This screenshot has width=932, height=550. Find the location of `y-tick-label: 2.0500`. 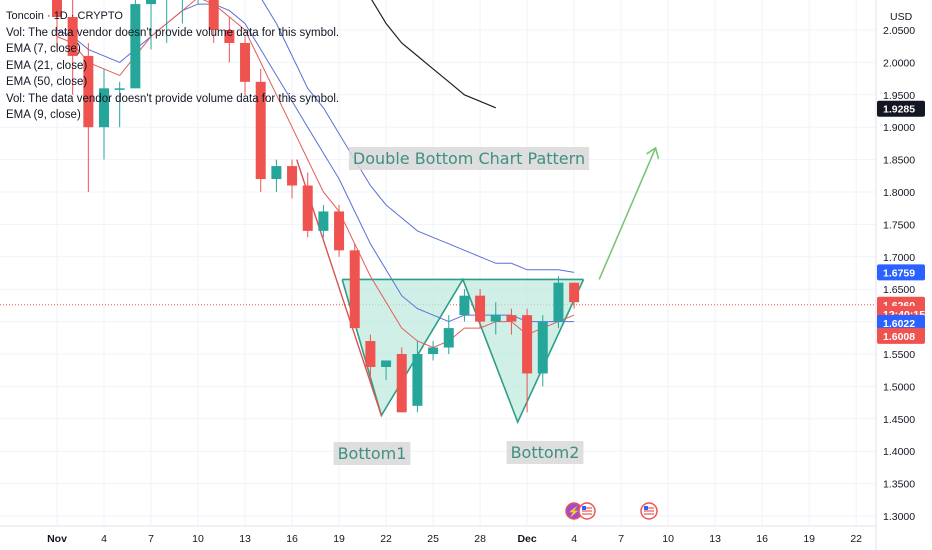

y-tick-label: 2.0500 is located at coordinates (899, 31).